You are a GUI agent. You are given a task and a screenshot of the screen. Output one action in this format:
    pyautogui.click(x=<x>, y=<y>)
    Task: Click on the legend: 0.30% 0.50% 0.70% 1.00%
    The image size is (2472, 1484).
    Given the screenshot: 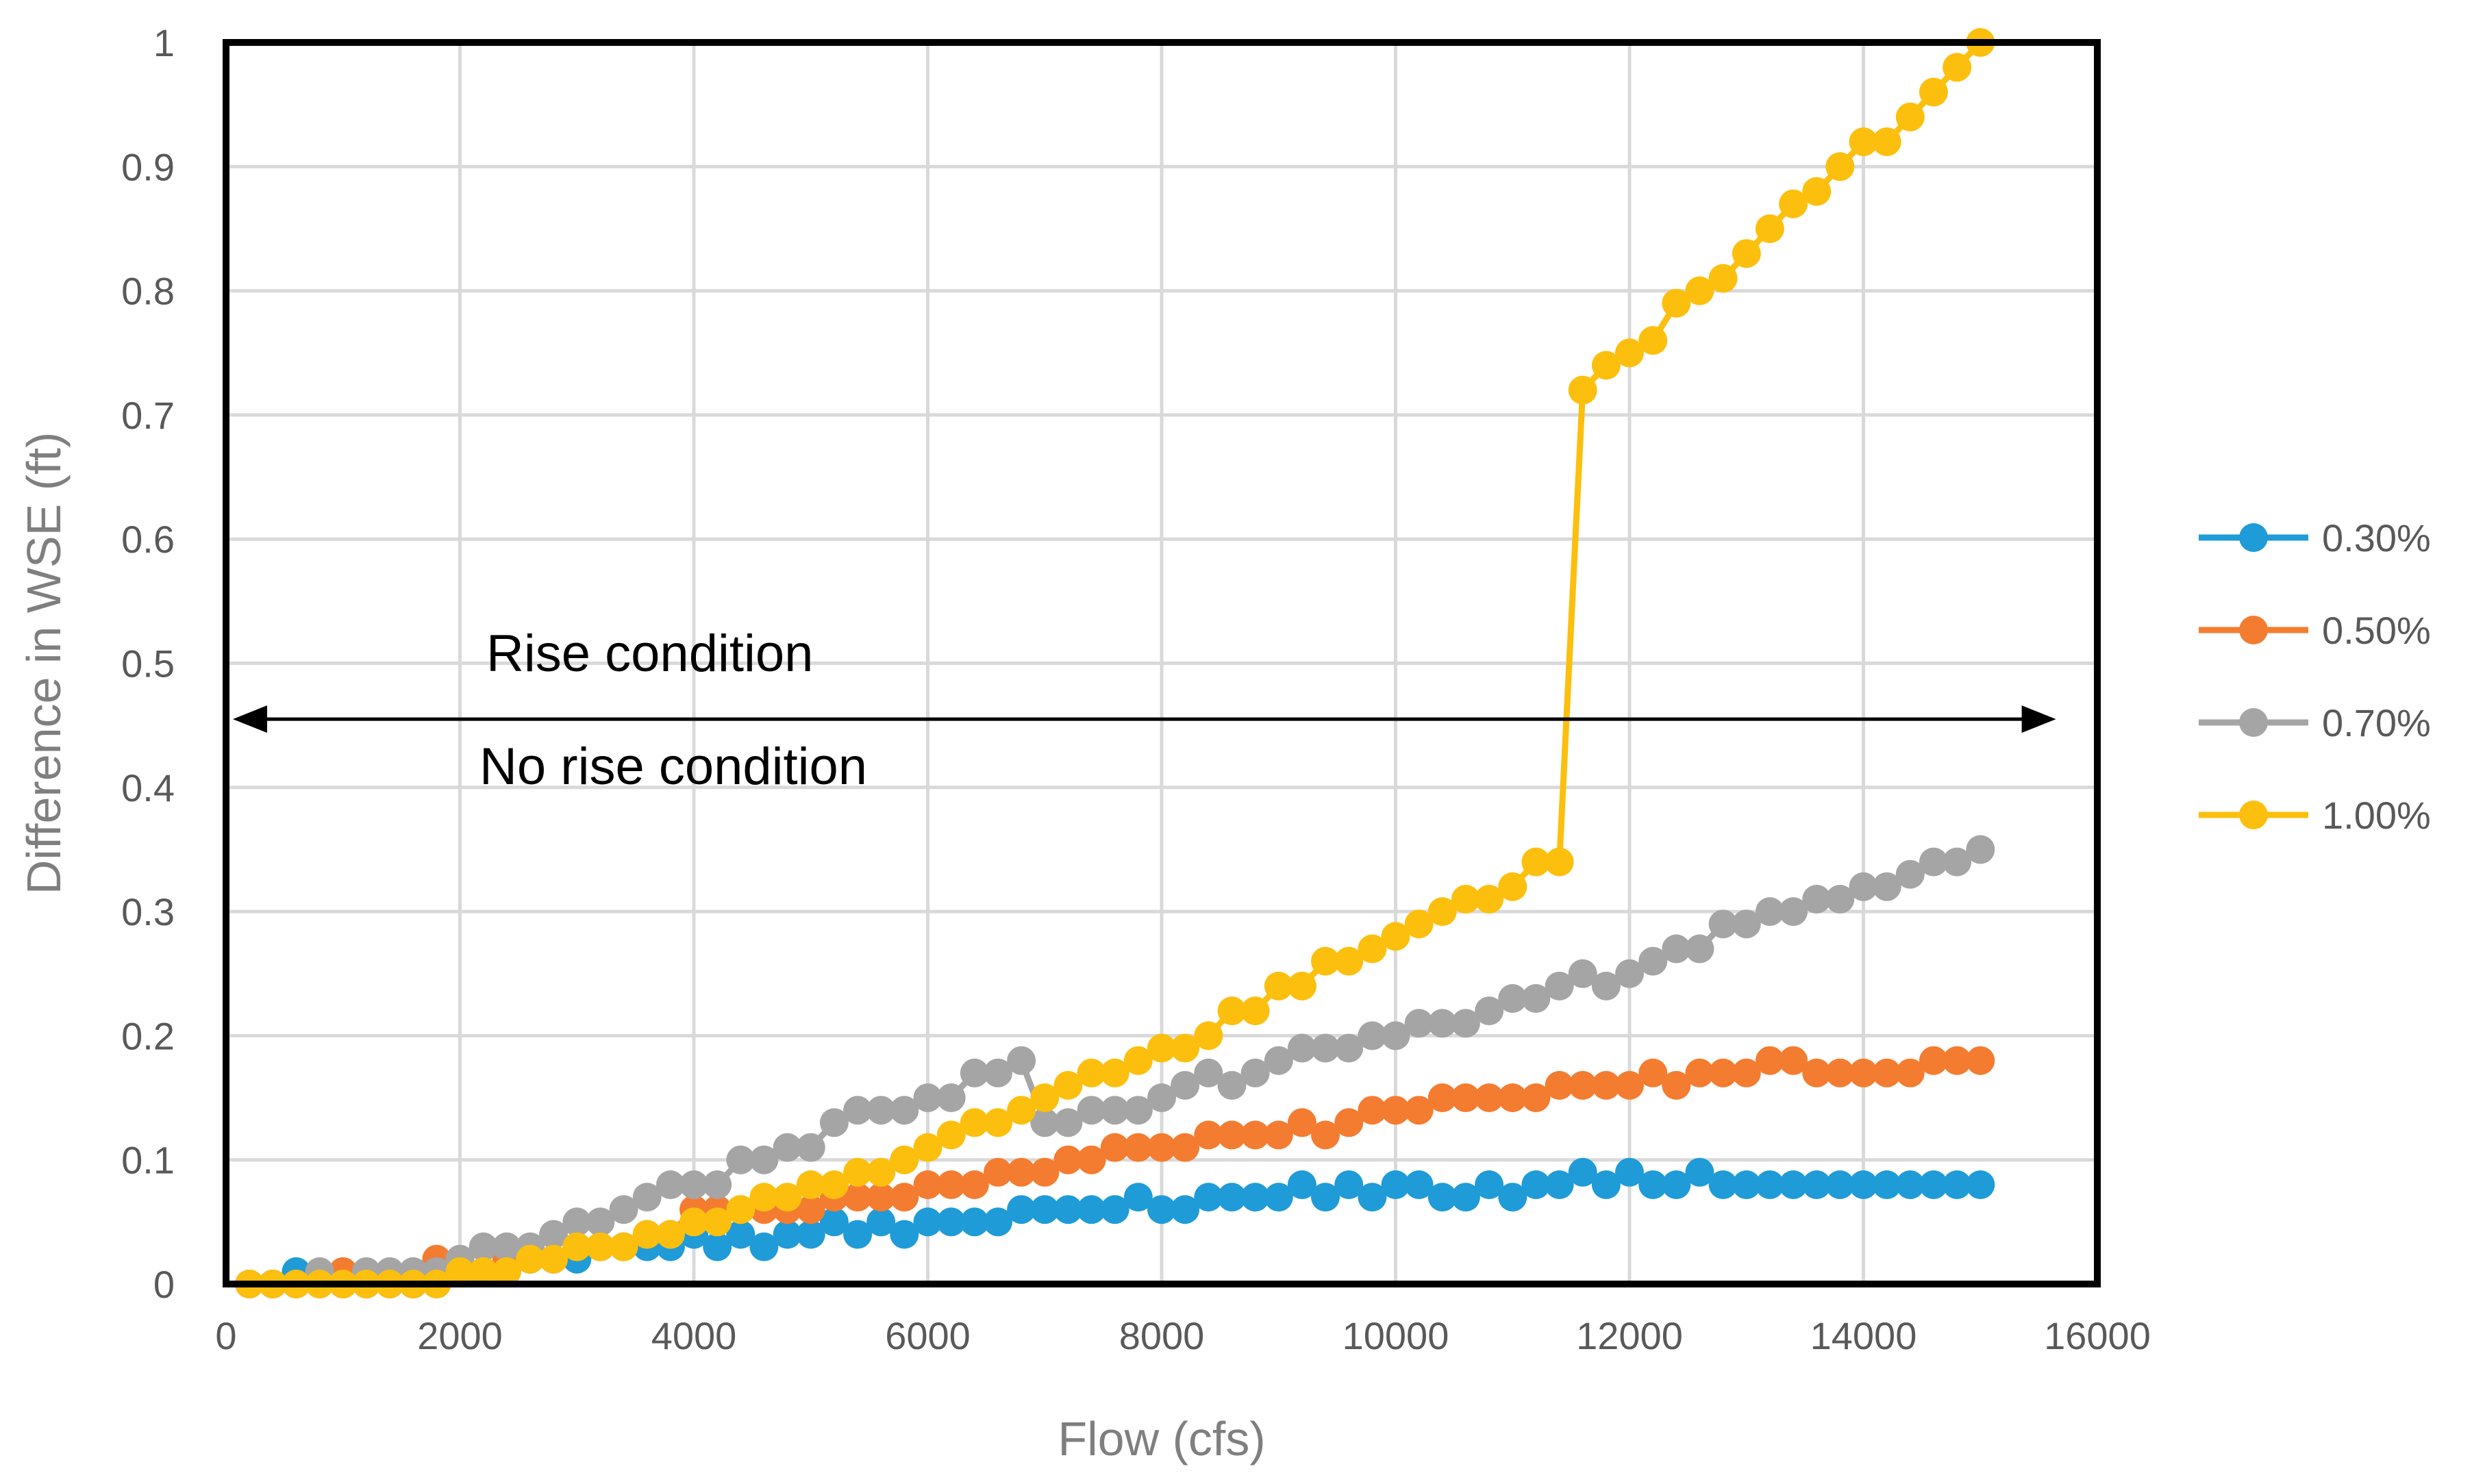 What is the action you would take?
    pyautogui.click(x=2315, y=676)
    